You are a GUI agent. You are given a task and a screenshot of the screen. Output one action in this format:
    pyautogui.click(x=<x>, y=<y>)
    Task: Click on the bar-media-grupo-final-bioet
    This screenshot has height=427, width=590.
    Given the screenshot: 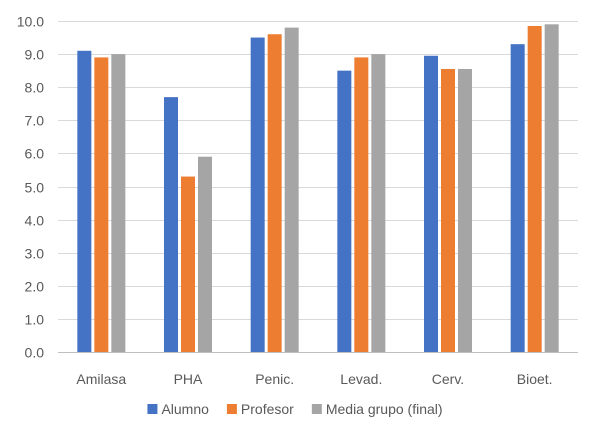 What is the action you would take?
    pyautogui.click(x=551, y=188)
    